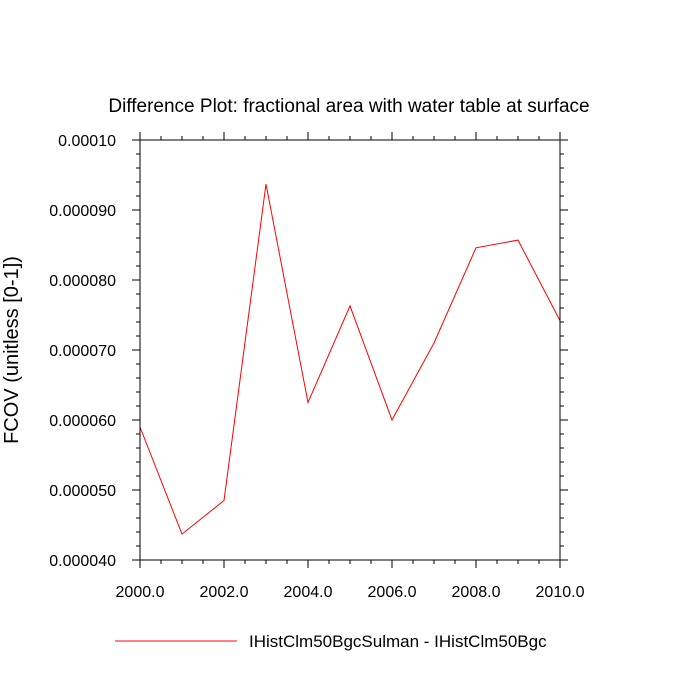 Image resolution: width=700 pixels, height=700 pixels. Describe the element at coordinates (308, 592) in the screenshot. I see `x-tick-label: 2004.0` at that location.